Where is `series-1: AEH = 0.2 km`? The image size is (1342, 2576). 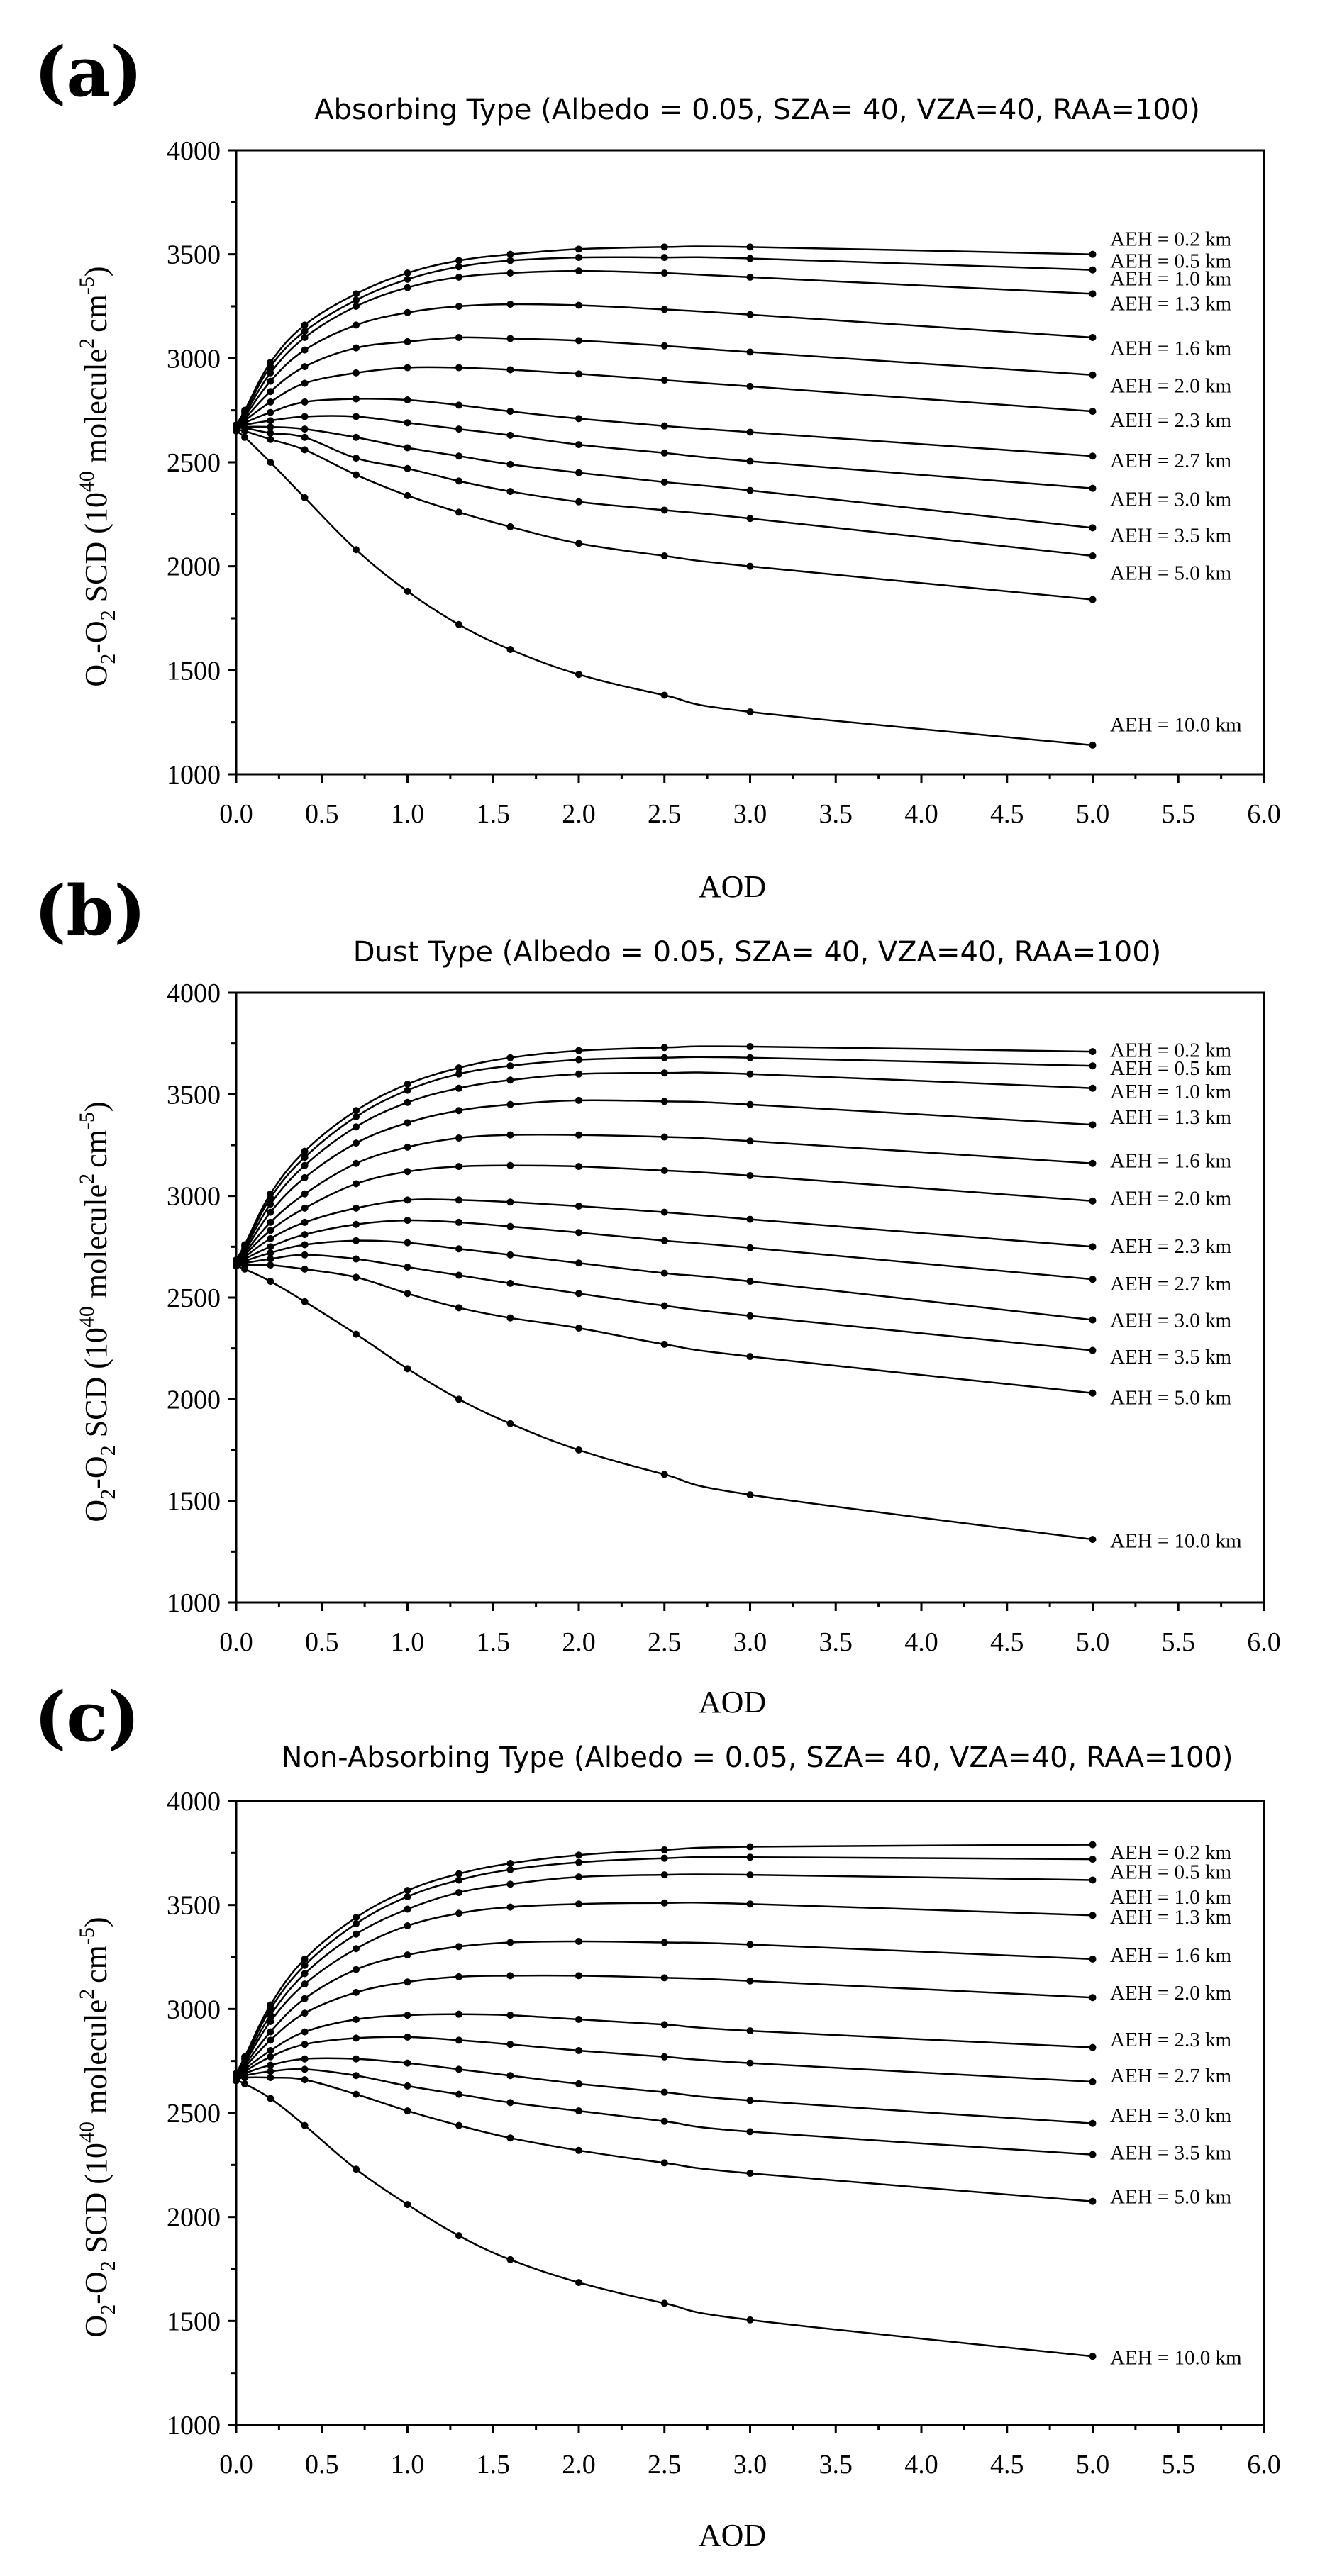 series-1: AEH = 0.2 km is located at coordinates (732, 328).